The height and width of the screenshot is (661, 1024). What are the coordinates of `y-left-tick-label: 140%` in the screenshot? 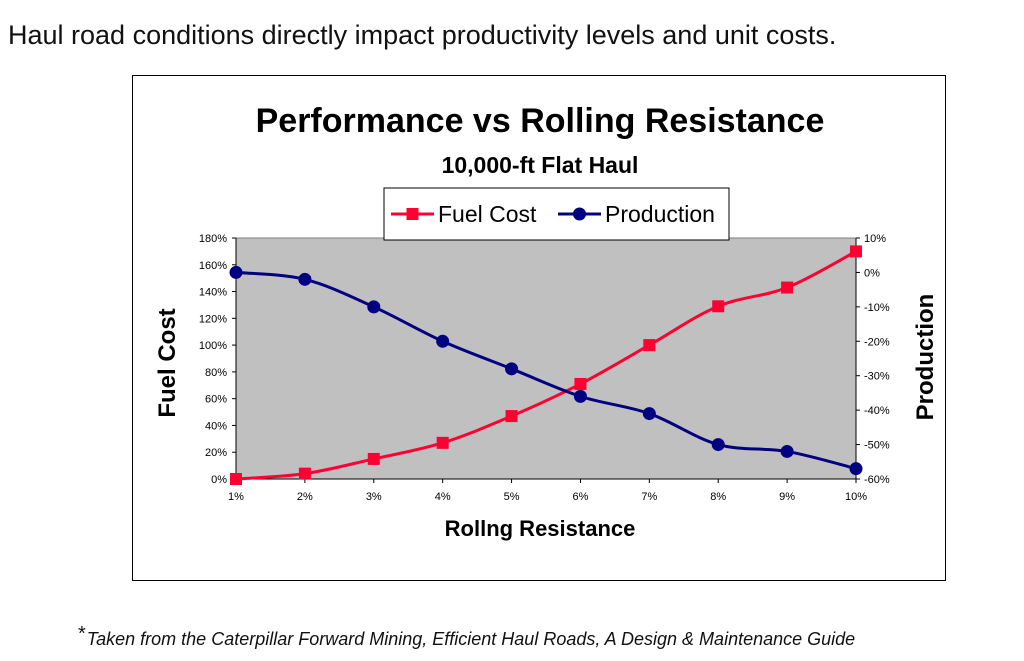 It's located at (213, 293).